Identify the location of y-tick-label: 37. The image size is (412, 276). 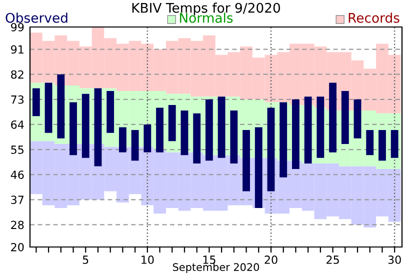
(17, 200).